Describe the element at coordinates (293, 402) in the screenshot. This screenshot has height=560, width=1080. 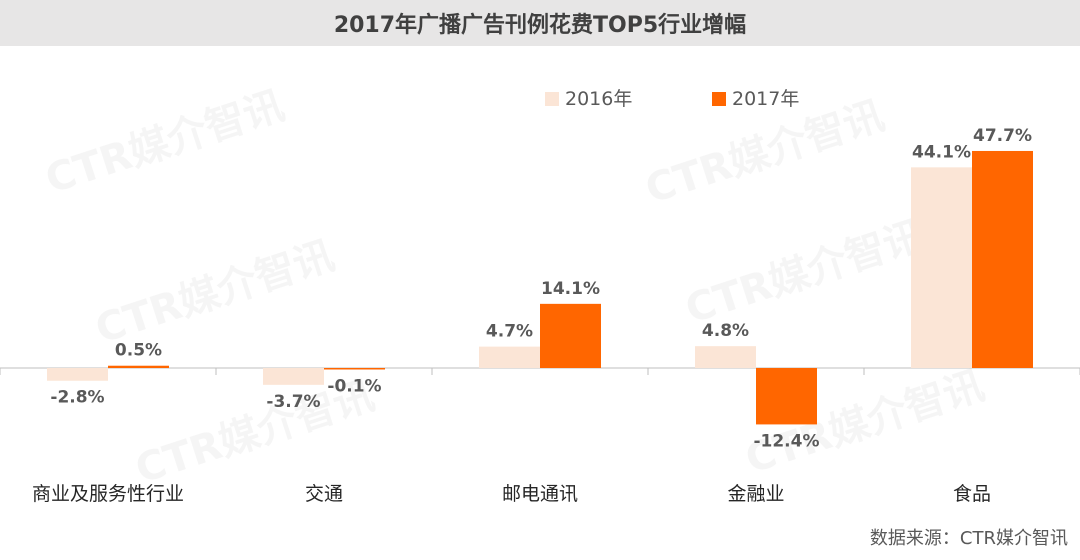
I see `data-label: -3.7%` at that location.